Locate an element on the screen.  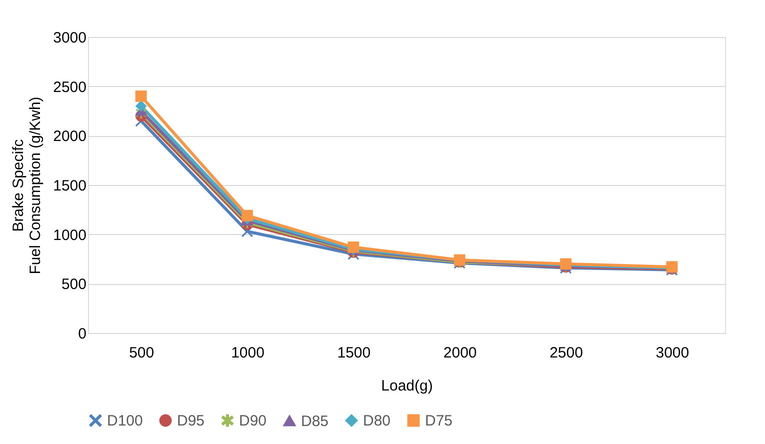
x-tick-label: 3000 is located at coordinates (673, 353).